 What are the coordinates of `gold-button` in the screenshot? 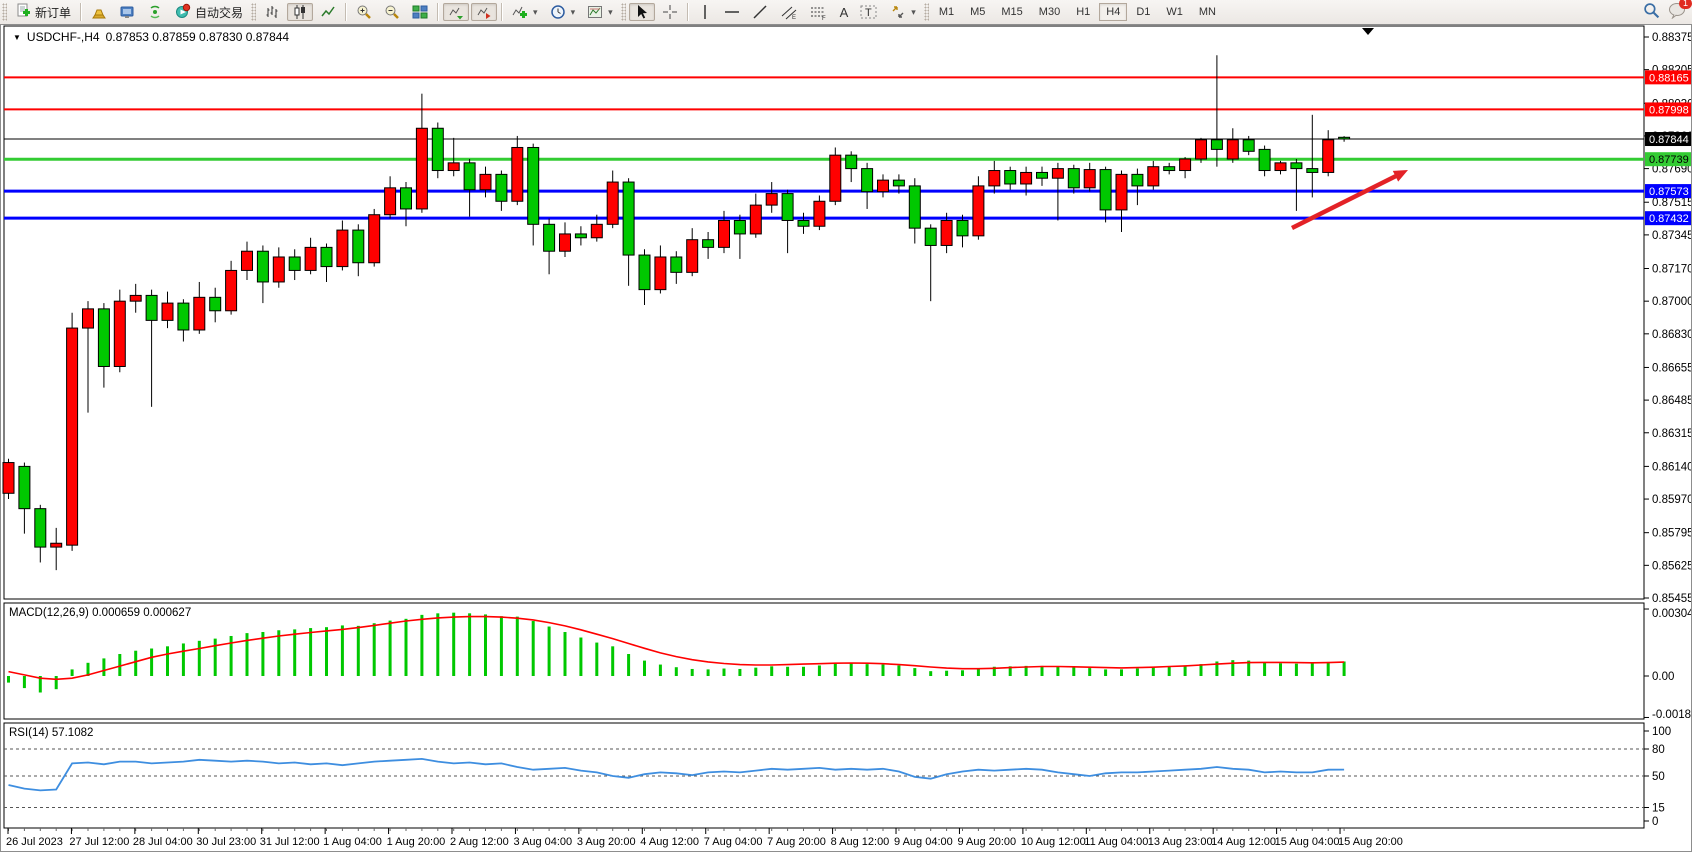 It's located at (99, 12).